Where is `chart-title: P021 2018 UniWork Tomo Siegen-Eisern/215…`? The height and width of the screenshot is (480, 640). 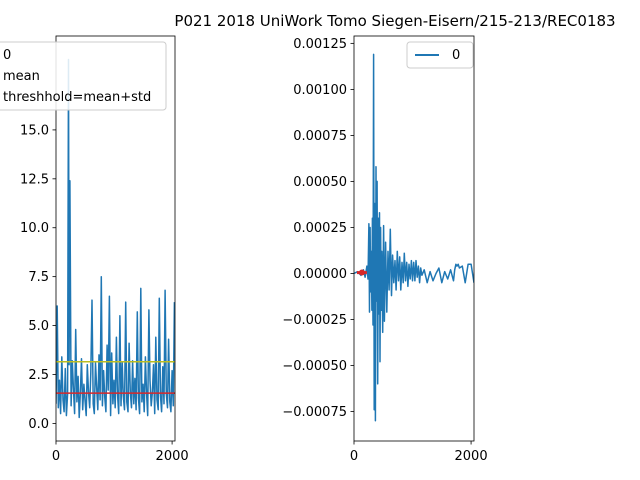 chart-title: P021 2018 UniWork Tomo Siegen-Eisern/215… is located at coordinates (394, 21).